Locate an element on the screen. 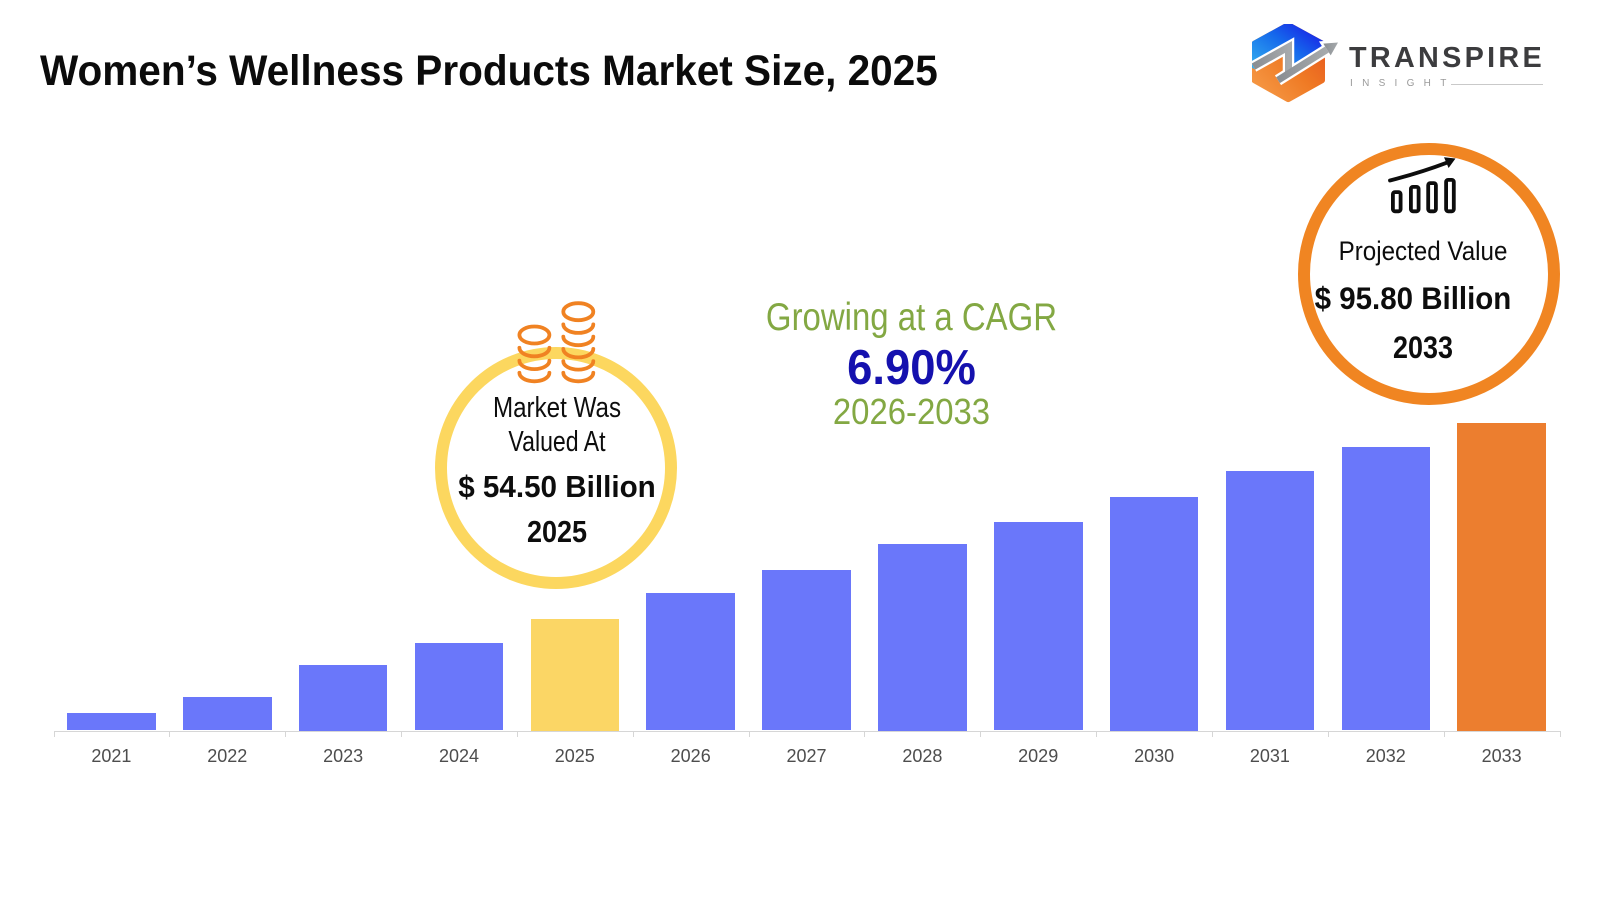  bar-2024 is located at coordinates (459, 686).